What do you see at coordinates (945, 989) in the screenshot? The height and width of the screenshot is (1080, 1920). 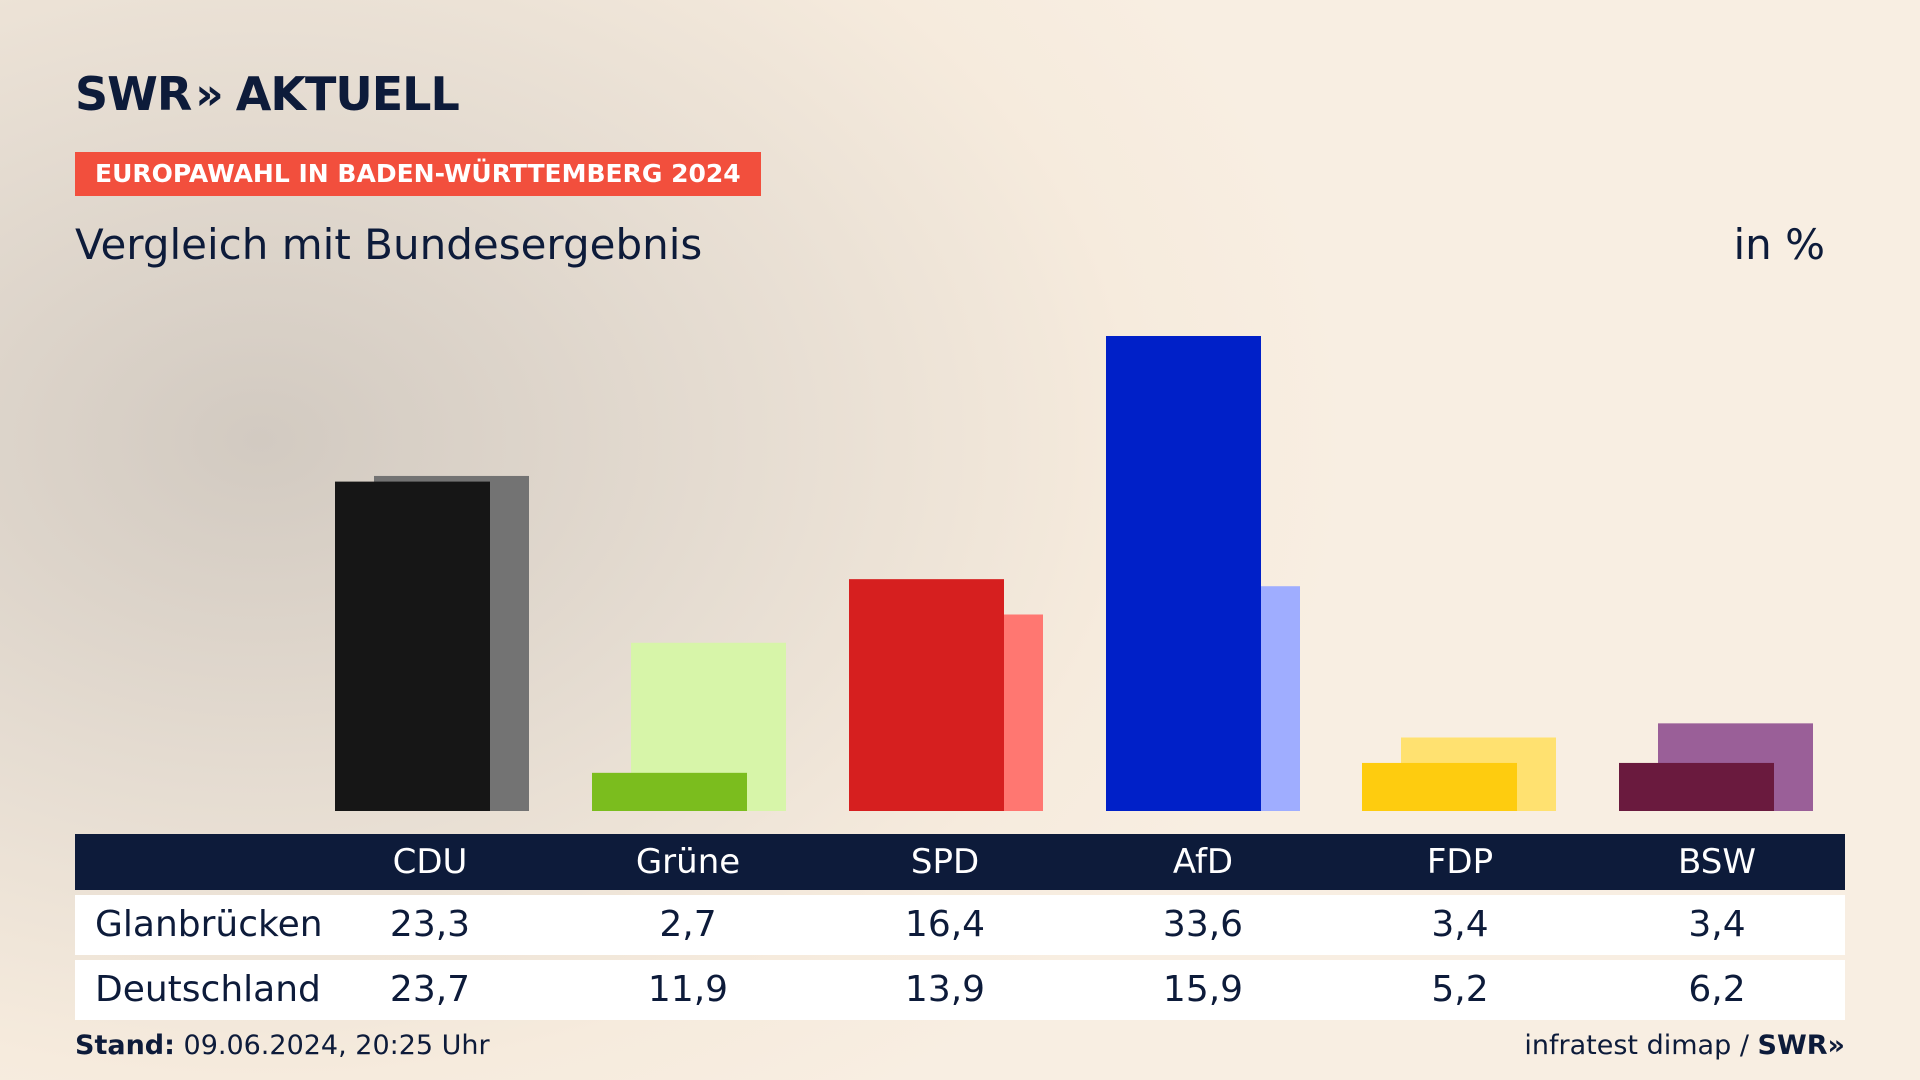 I see `table-cell: 13,9` at bounding box center [945, 989].